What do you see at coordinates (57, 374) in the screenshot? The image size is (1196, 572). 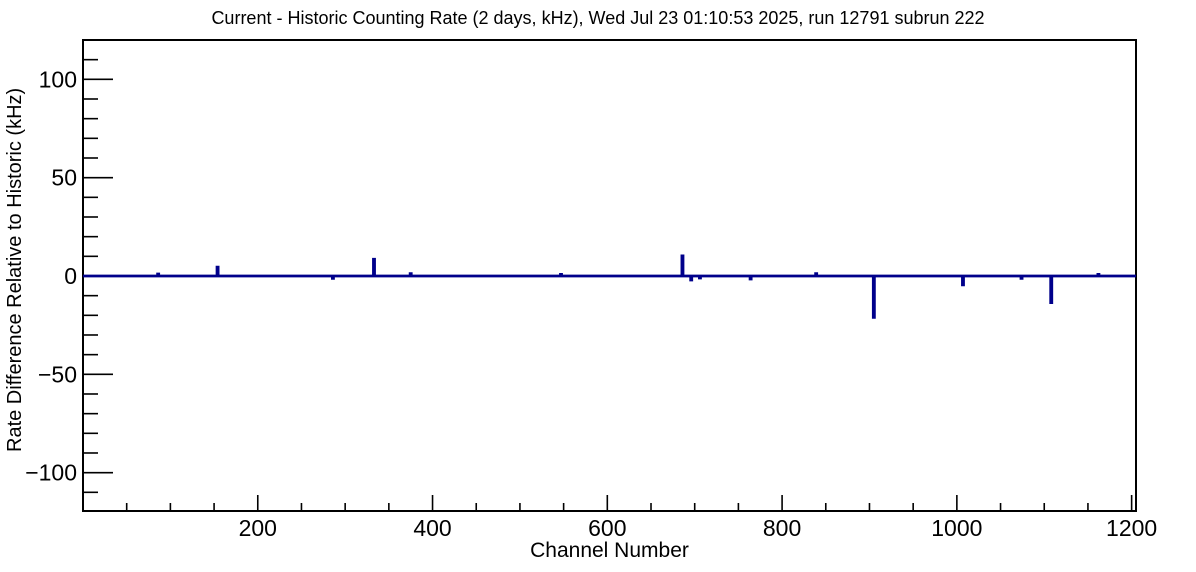 I see `y-tick-label: −50` at bounding box center [57, 374].